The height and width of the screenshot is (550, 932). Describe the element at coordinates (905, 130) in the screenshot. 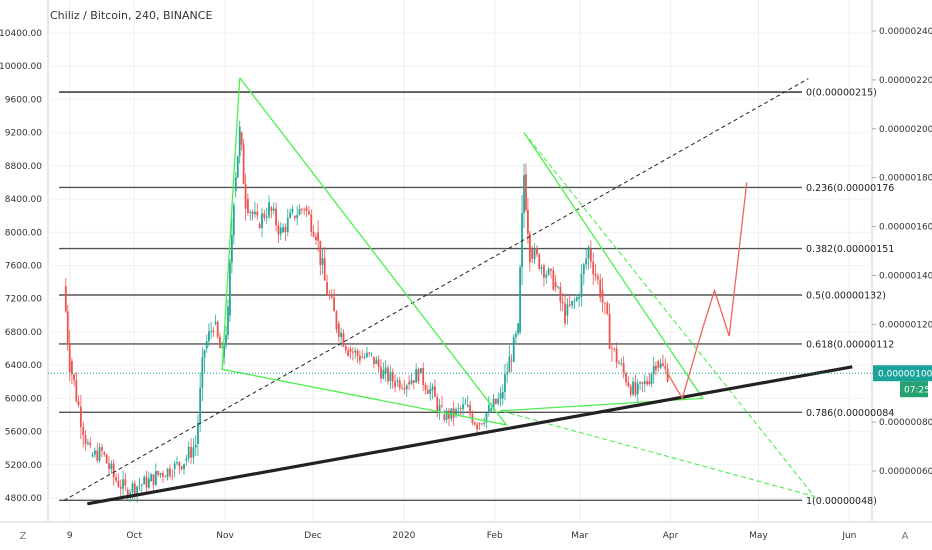

I see `right-axis-tick-label: 0.00000200` at that location.